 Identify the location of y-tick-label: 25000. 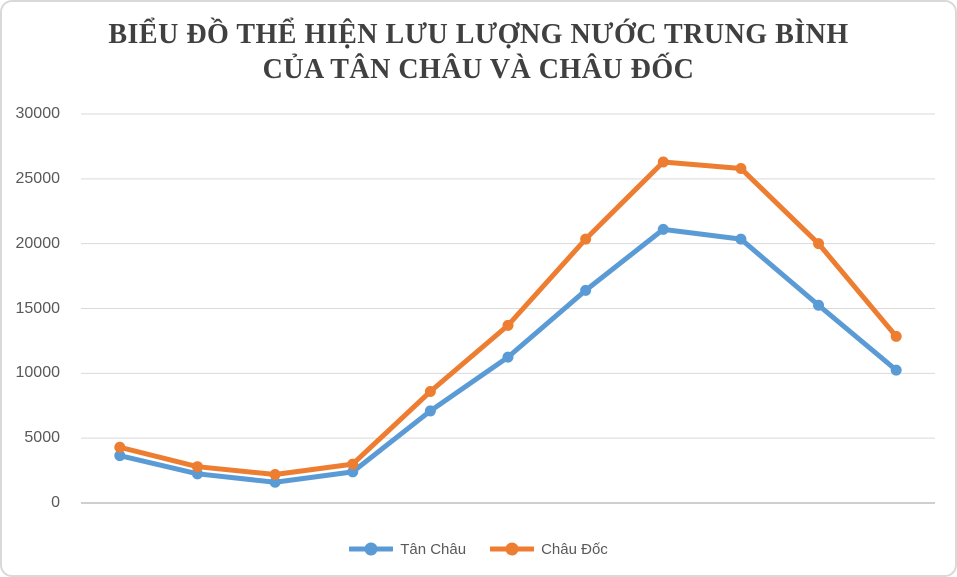
(38, 178).